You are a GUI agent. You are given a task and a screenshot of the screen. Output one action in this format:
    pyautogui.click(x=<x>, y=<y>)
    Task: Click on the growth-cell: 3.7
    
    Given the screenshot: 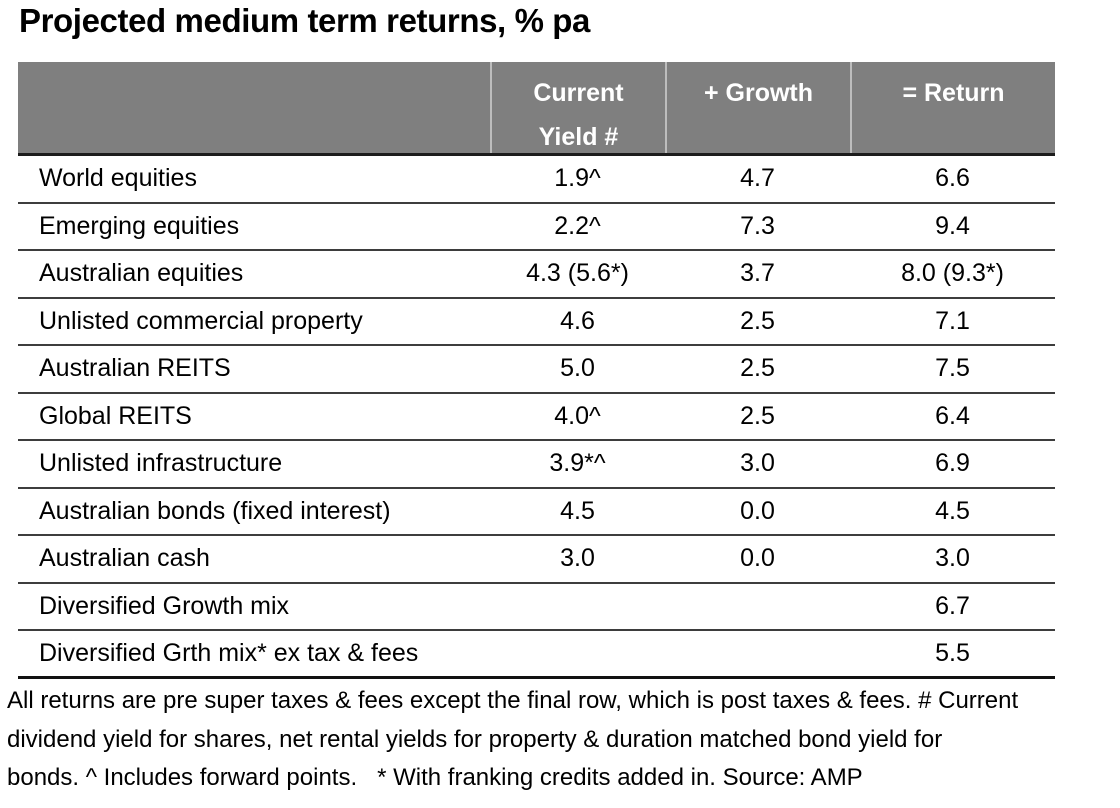 What is the action you would take?
    pyautogui.click(x=757, y=273)
    